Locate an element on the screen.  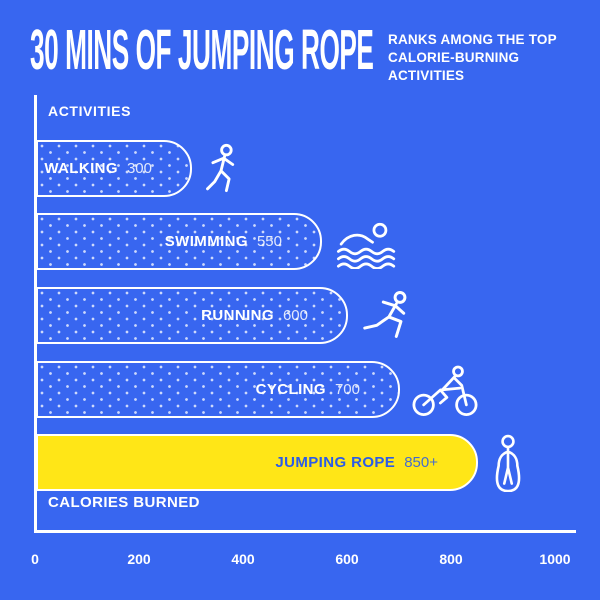
x-axis-line is located at coordinates (305, 531).